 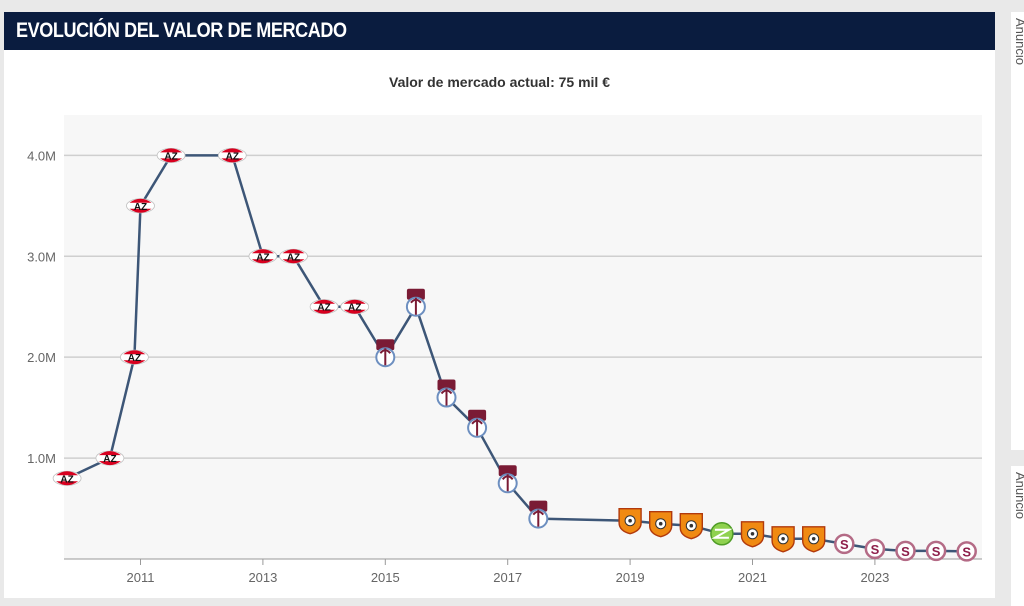 I want to click on x-tick-label: 2021, so click(x=752, y=577).